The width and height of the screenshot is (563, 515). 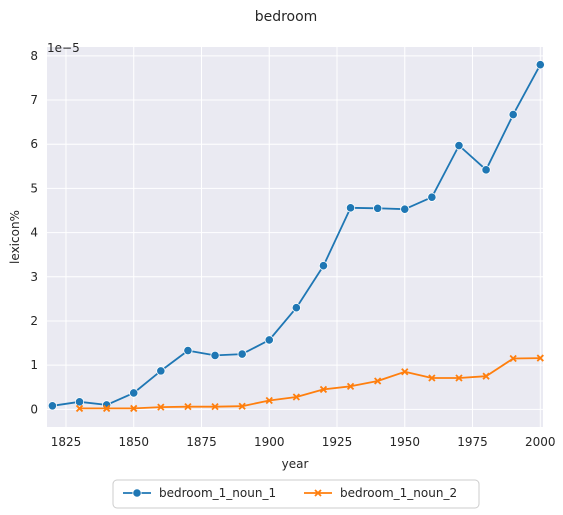 I want to click on y-axis-label: lexicon%, so click(x=15, y=237).